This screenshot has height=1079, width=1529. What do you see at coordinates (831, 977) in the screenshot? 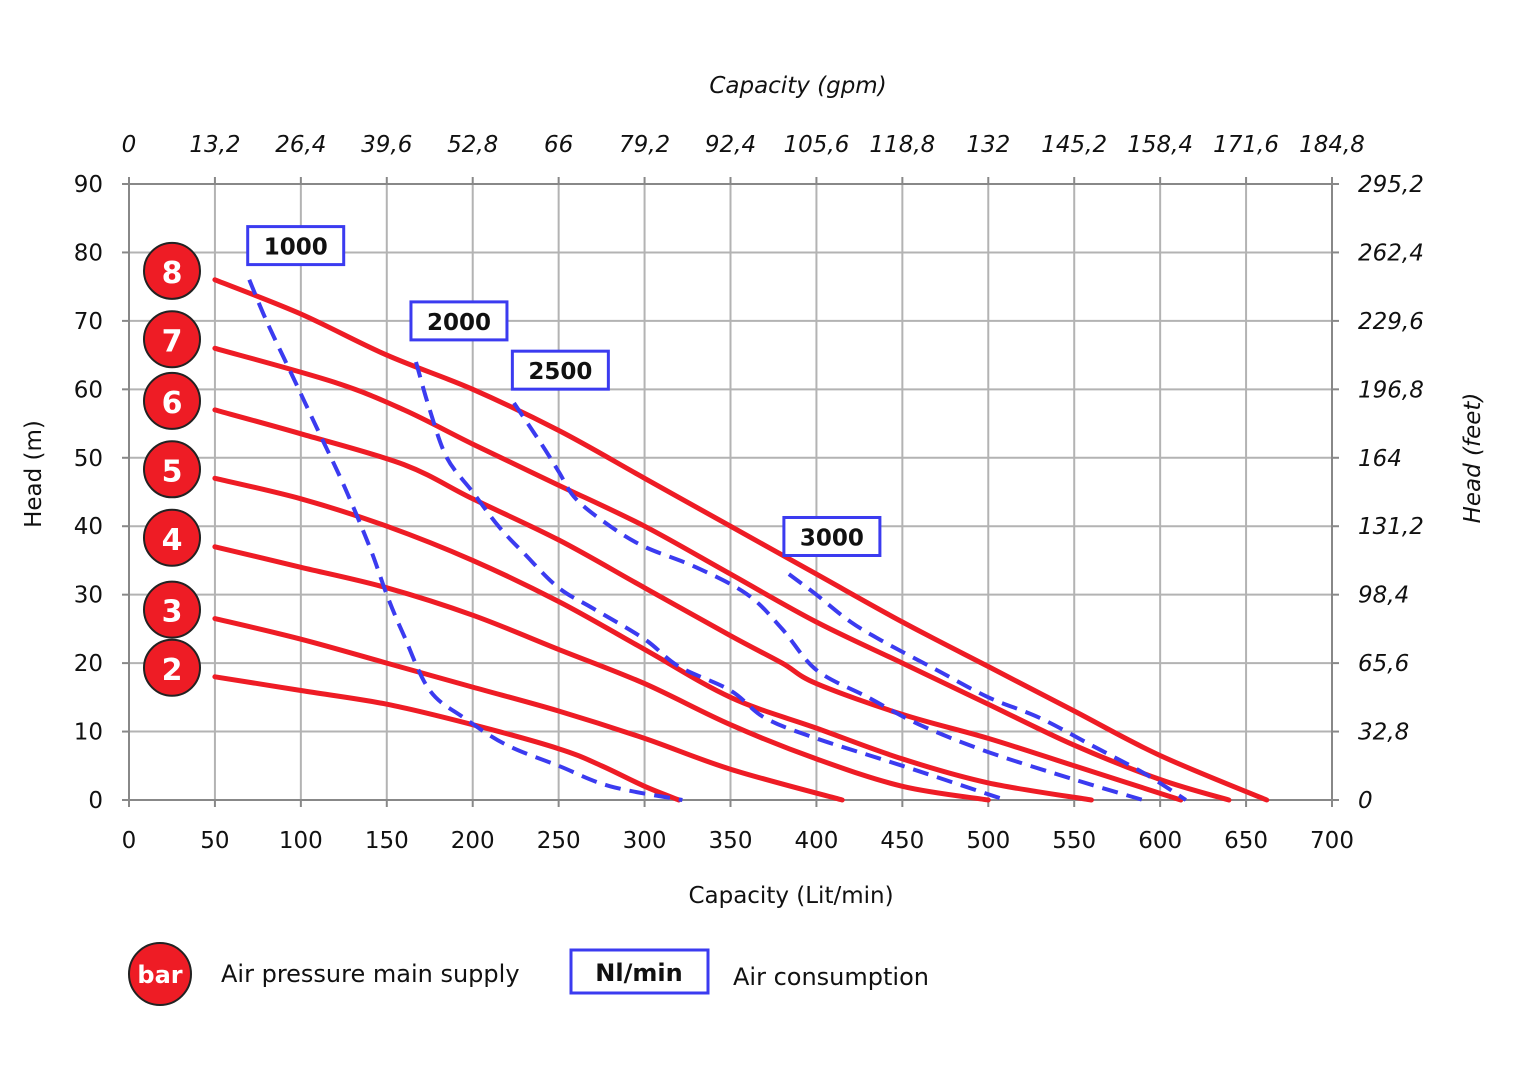
I see `legend-air-label: Air consumption` at bounding box center [831, 977].